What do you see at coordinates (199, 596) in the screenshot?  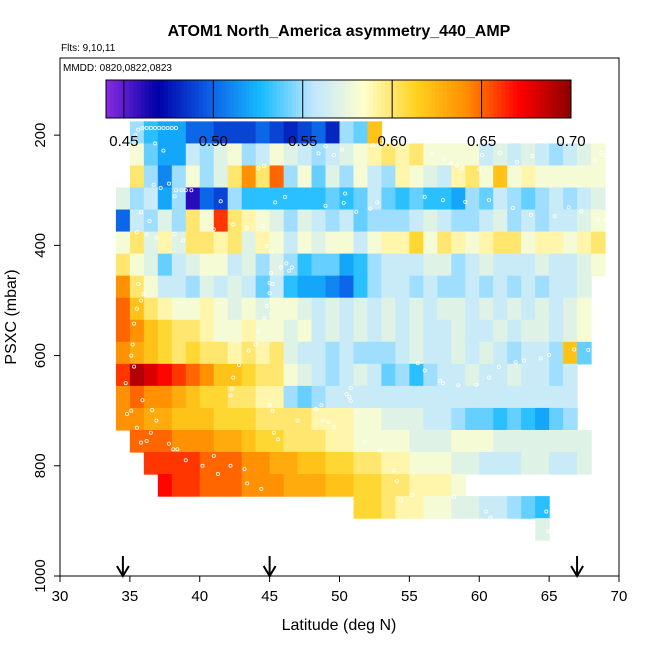 I see `x-tick-label: 40` at bounding box center [199, 596].